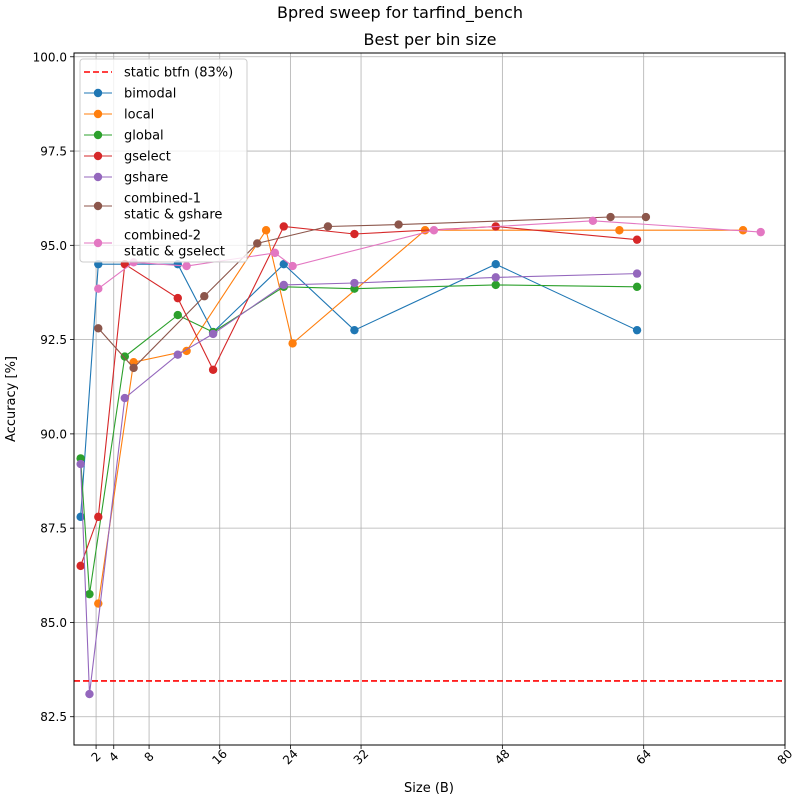  Describe the element at coordinates (400, 13) in the screenshot. I see `chart-suptitle: Bpred sweep for tarfind_bench` at that location.